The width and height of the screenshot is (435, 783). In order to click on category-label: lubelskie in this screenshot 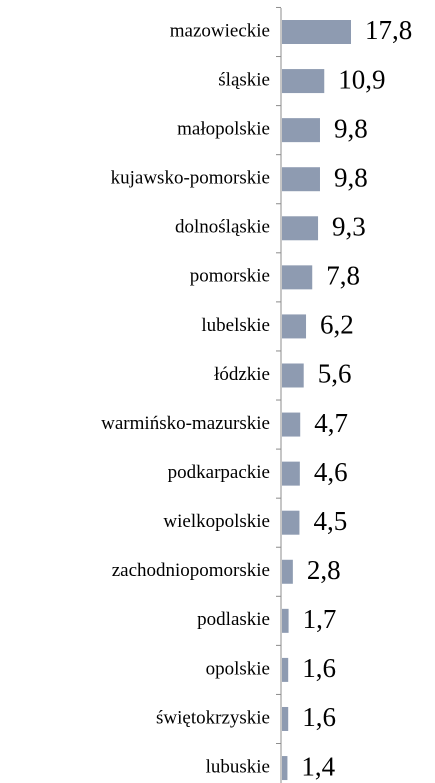, I will do `click(235, 325)`.